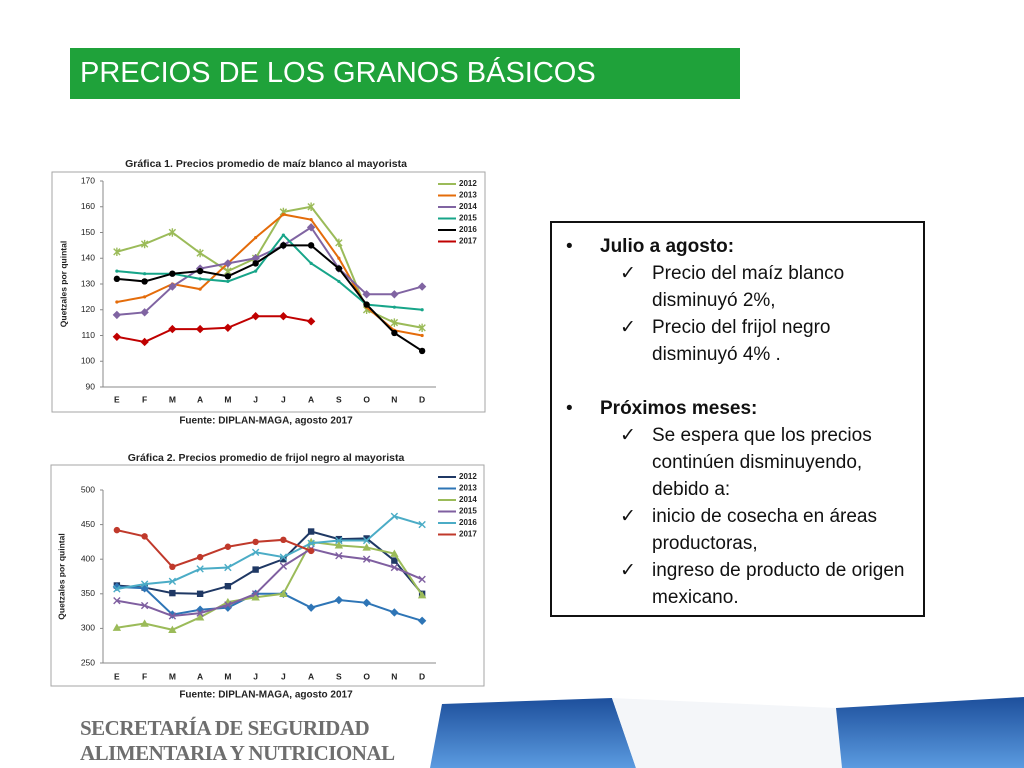 The width and height of the screenshot is (1024, 768). What do you see at coordinates (88, 524) in the screenshot?
I see `y-tick-label: 450` at bounding box center [88, 524].